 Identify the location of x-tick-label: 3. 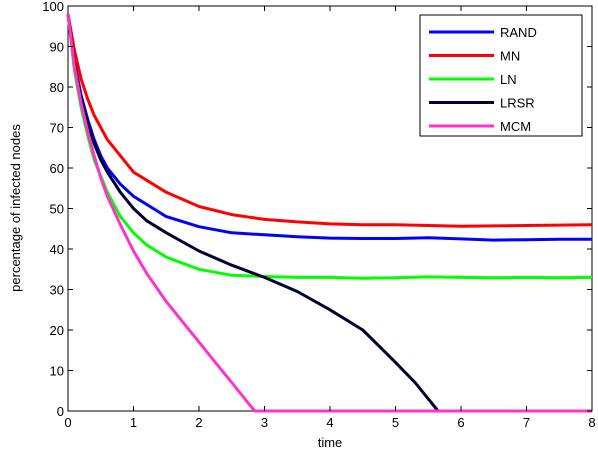
(264, 422).